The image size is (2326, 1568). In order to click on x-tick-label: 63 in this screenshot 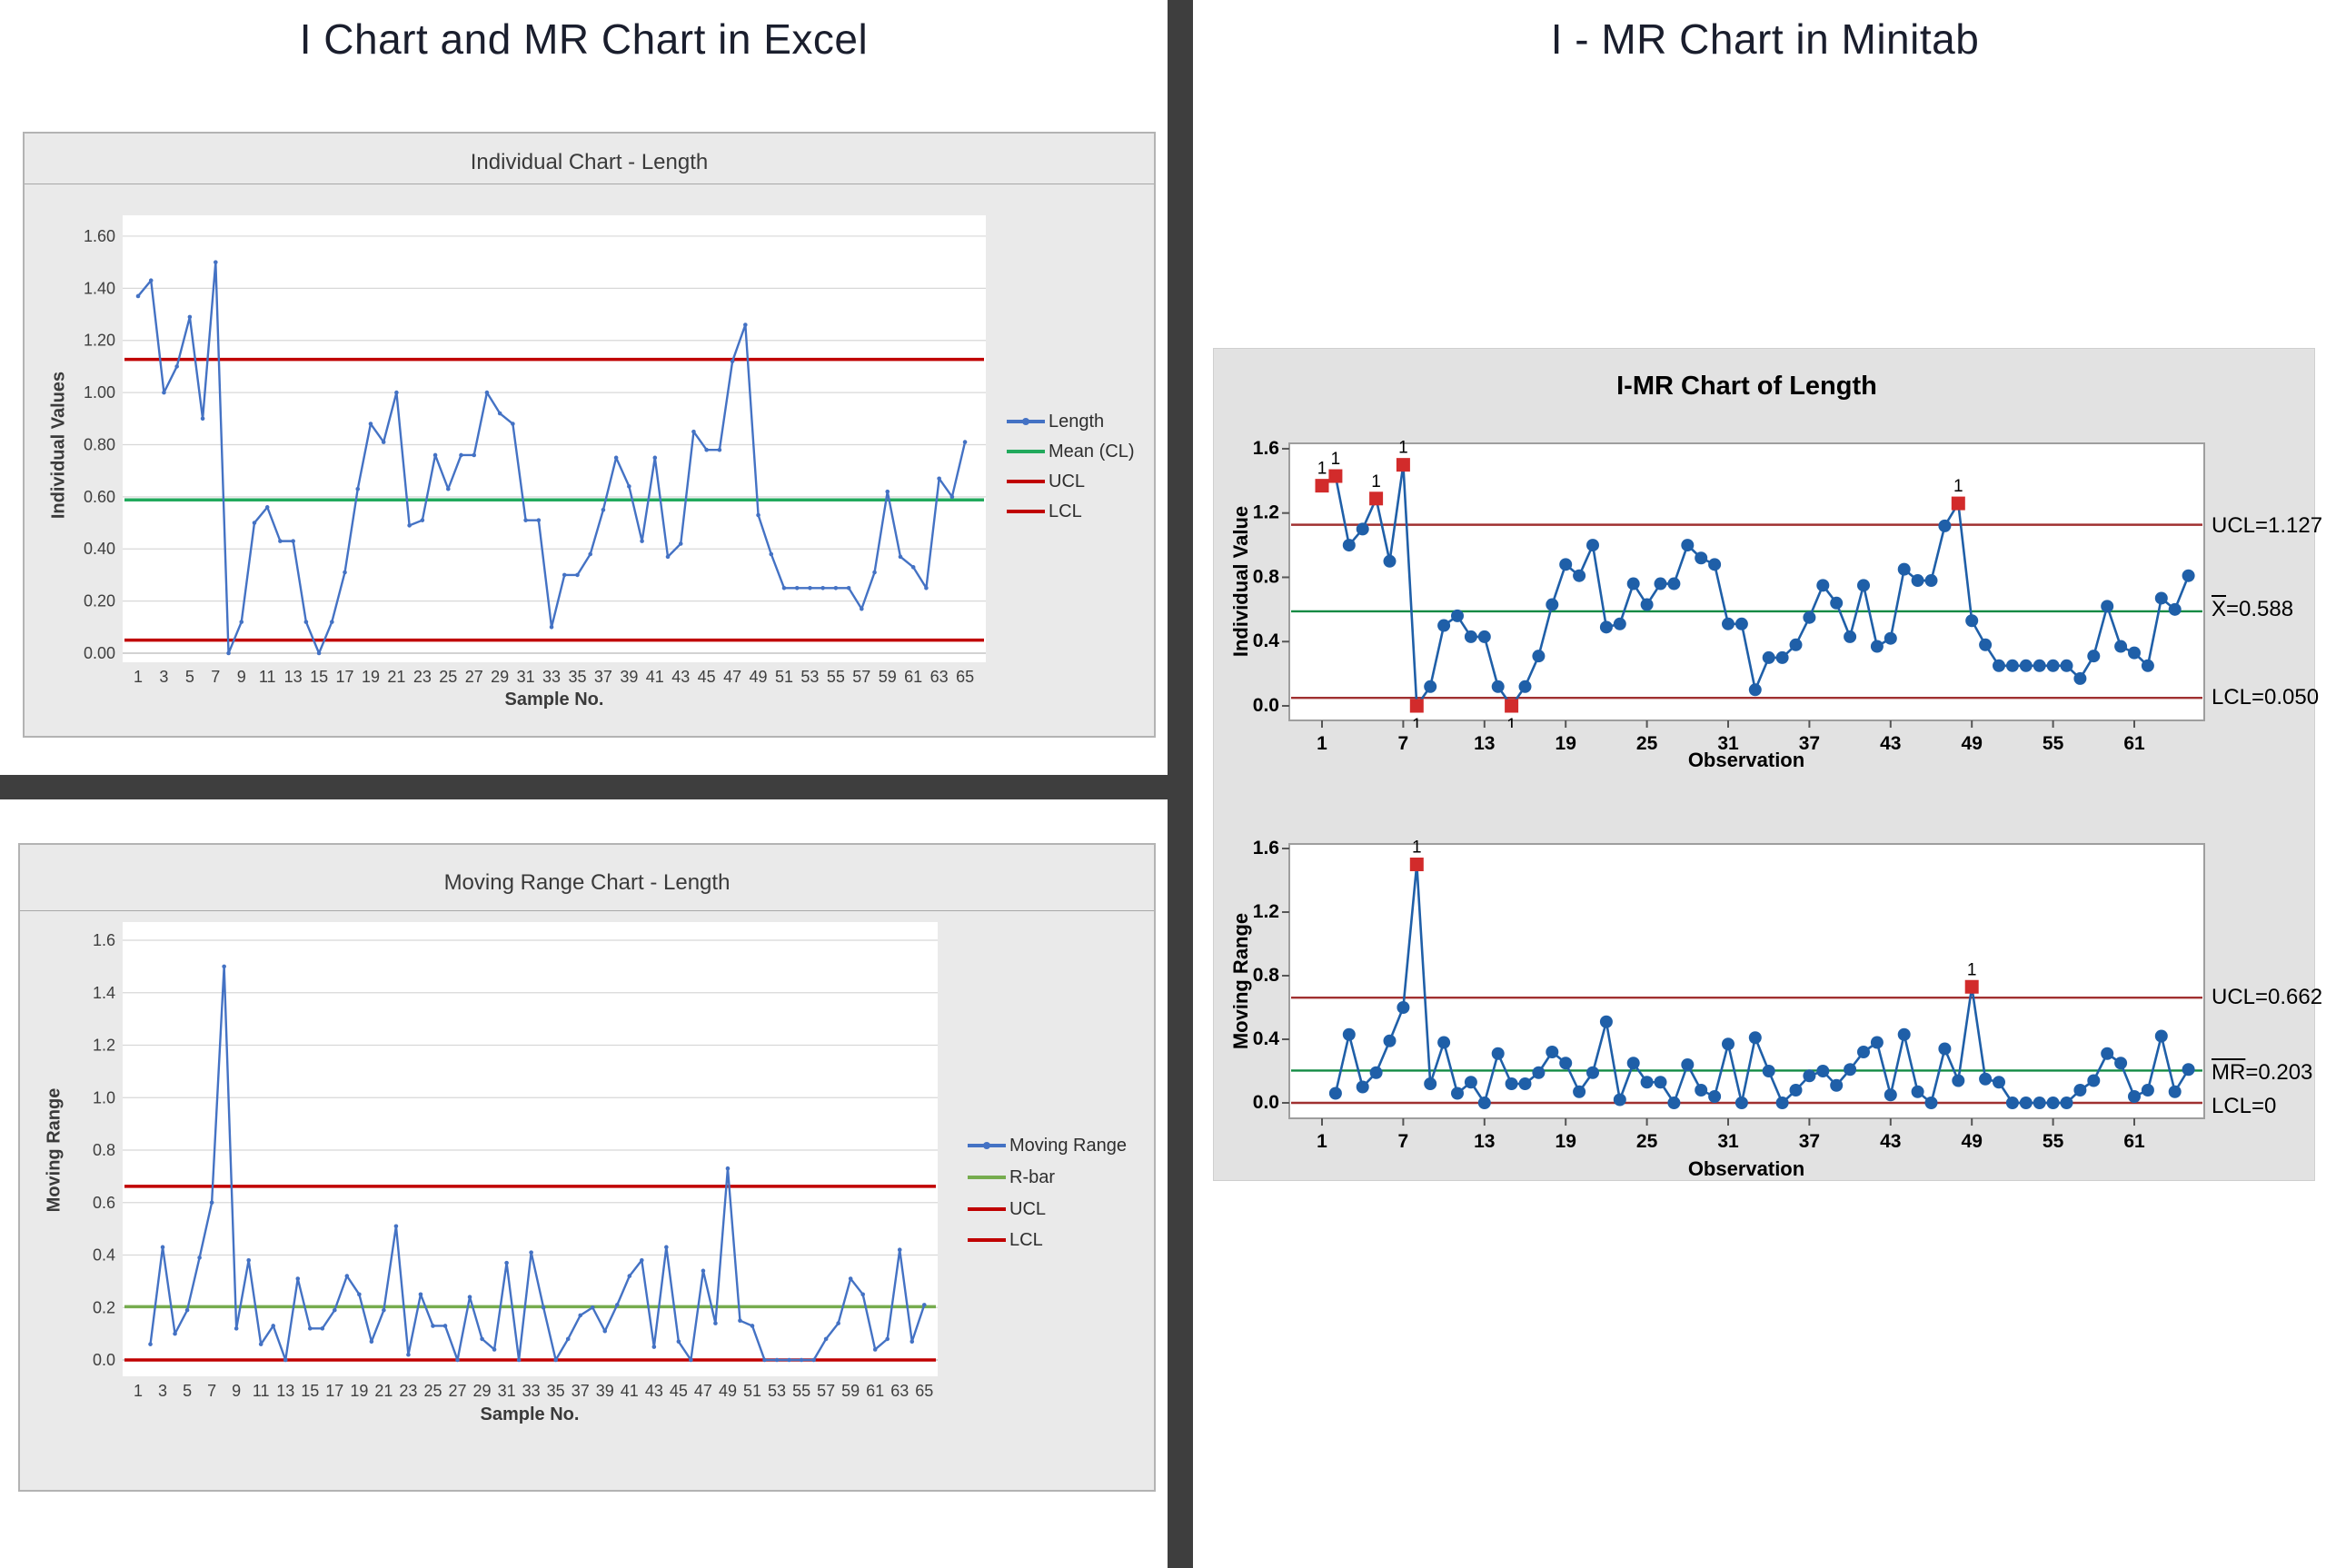, I will do `click(899, 1391)`.